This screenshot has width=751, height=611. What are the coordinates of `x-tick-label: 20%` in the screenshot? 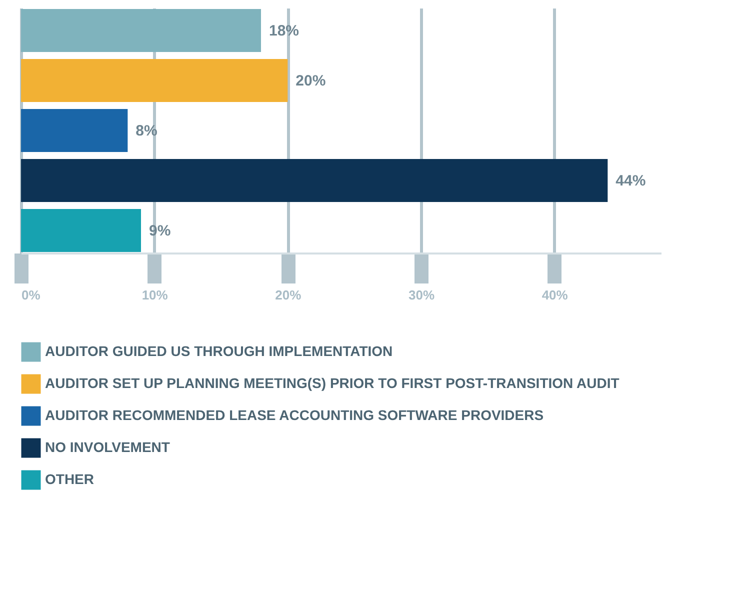 It's located at (288, 295).